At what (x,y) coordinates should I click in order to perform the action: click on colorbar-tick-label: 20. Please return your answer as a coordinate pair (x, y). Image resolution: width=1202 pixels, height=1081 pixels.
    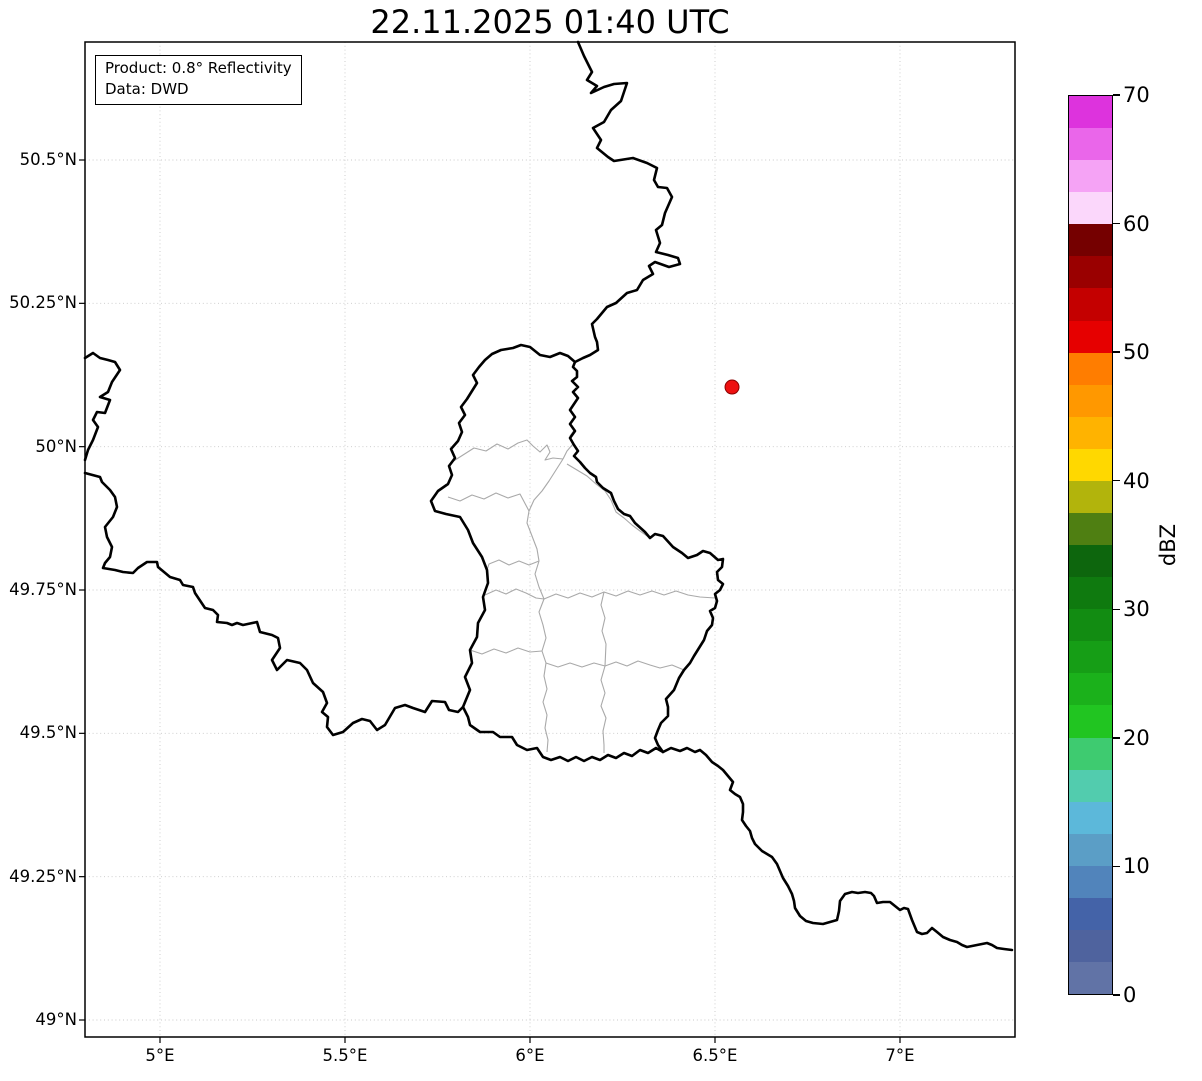
    Looking at the image, I should click on (1136, 737).